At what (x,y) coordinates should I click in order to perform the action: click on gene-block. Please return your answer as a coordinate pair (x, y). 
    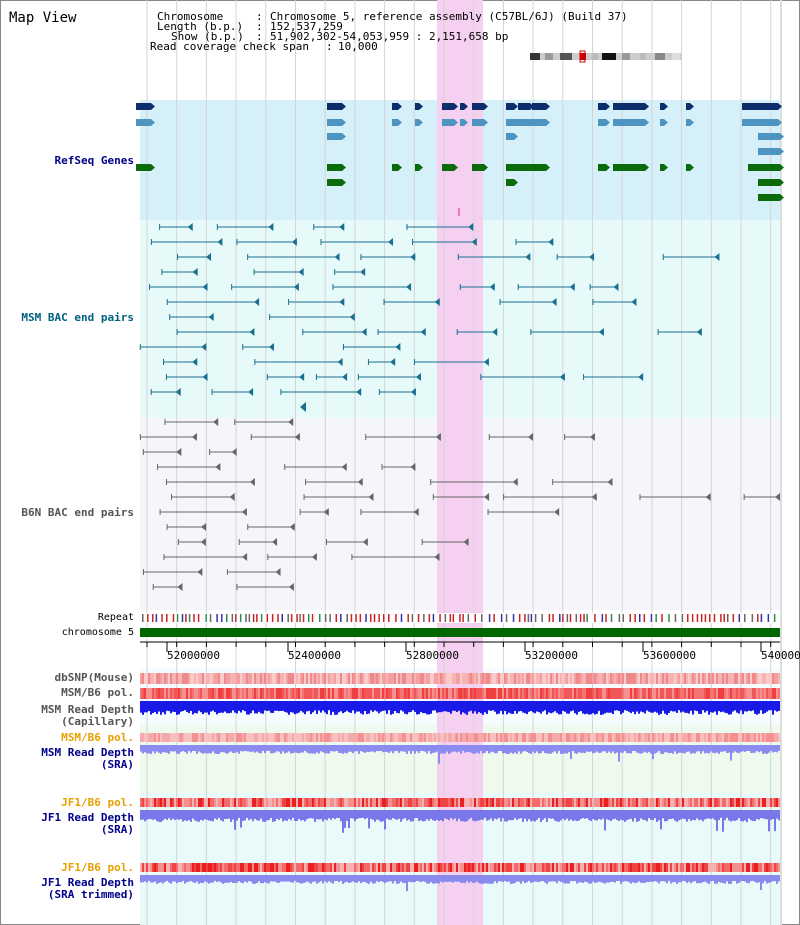
    Looking at the image, I should click on (334, 122).